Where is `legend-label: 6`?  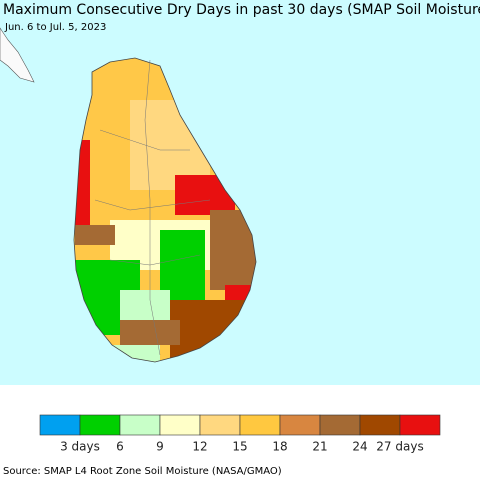 legend-label: 6 is located at coordinates (120, 447).